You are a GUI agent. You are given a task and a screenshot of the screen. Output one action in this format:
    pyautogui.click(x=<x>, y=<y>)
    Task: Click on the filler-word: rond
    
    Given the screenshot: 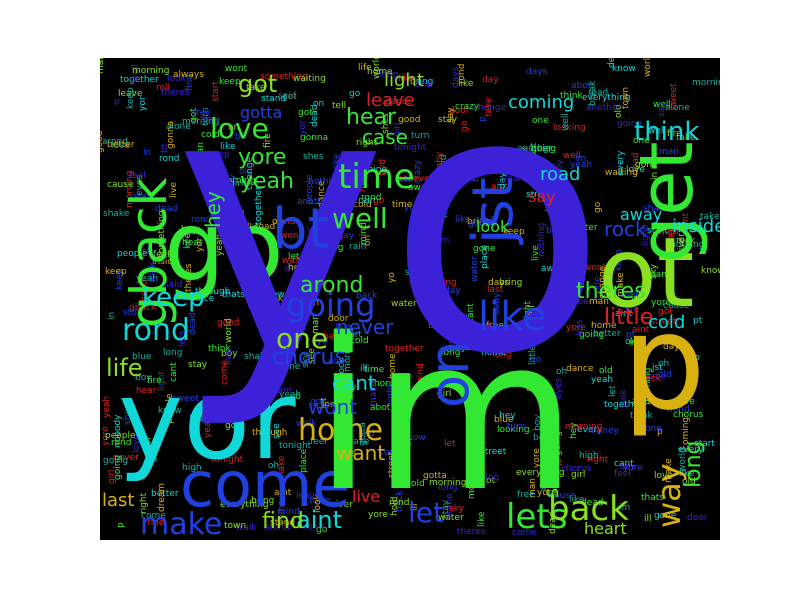 What is the action you would take?
    pyautogui.click(x=399, y=503)
    